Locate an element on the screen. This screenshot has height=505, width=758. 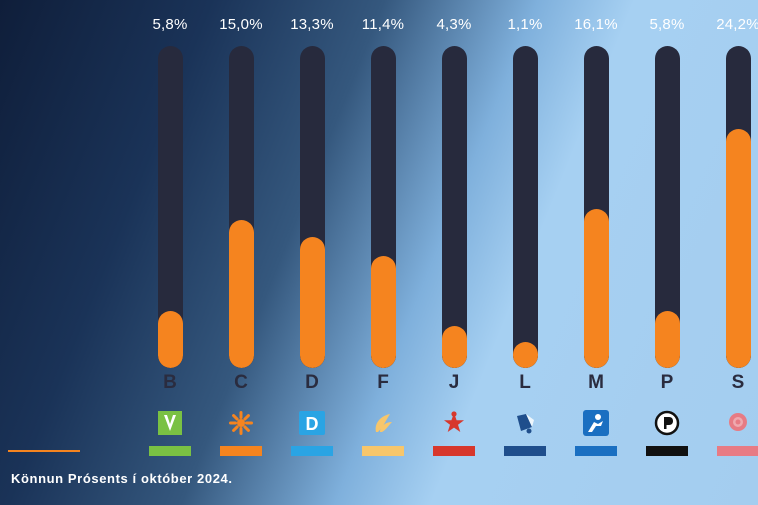
party-color-swatch-m is located at coordinates (596, 451).